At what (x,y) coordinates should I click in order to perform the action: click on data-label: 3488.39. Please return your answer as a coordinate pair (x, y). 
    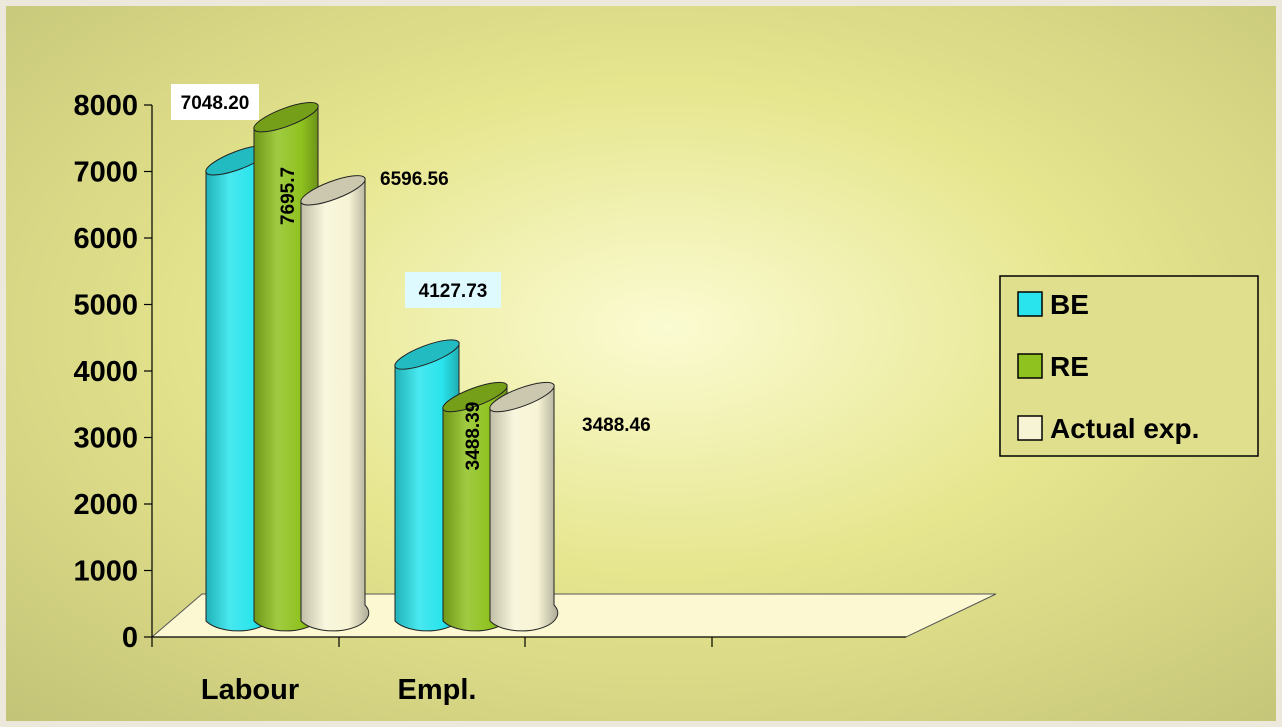
    Looking at the image, I should click on (473, 436).